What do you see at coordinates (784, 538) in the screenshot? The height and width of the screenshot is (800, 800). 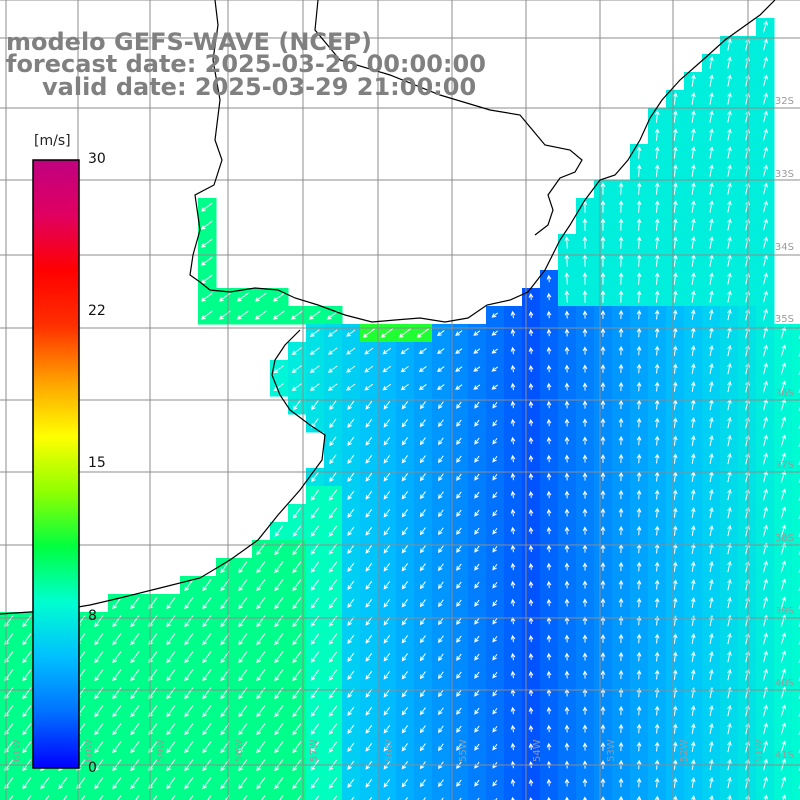 I see `latitude-label: 38S` at bounding box center [784, 538].